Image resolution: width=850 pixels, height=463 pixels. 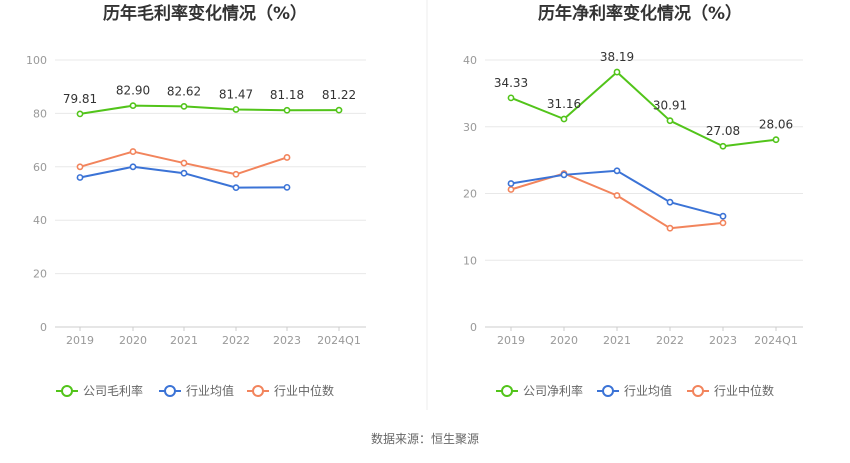 What do you see at coordinates (511, 83) in the screenshot?
I see `data-label: 34.33` at bounding box center [511, 83].